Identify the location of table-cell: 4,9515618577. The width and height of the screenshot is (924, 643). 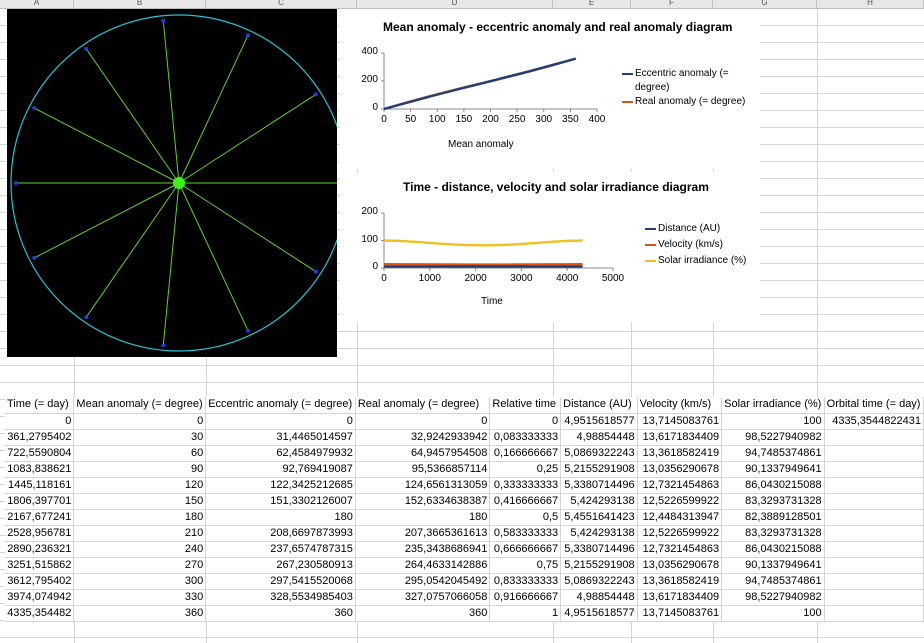
(599, 421).